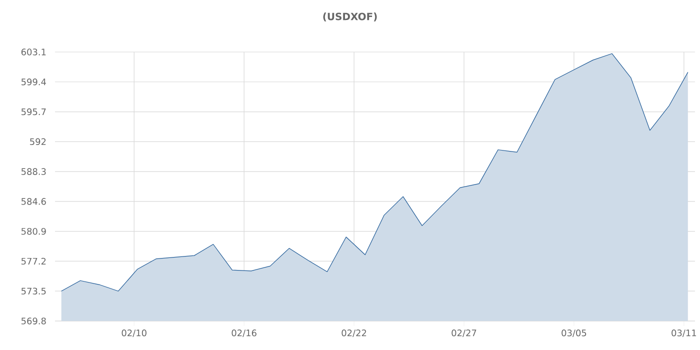  What do you see at coordinates (38, 142) in the screenshot?
I see `y-tick-label: 592` at bounding box center [38, 142].